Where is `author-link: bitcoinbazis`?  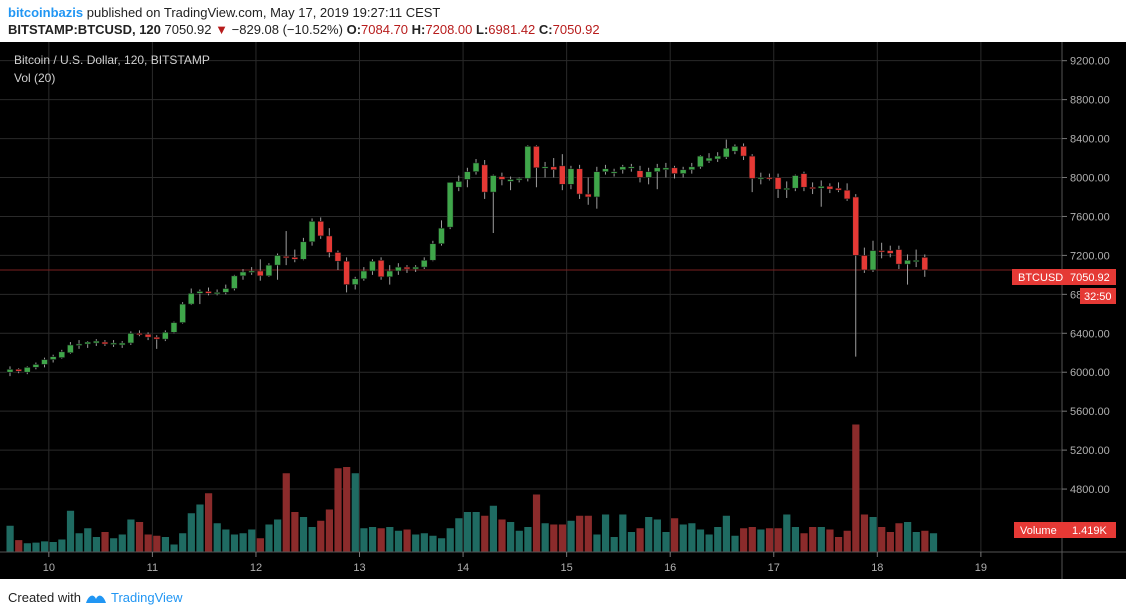
author-link: bitcoinbazis is located at coordinates (46, 12).